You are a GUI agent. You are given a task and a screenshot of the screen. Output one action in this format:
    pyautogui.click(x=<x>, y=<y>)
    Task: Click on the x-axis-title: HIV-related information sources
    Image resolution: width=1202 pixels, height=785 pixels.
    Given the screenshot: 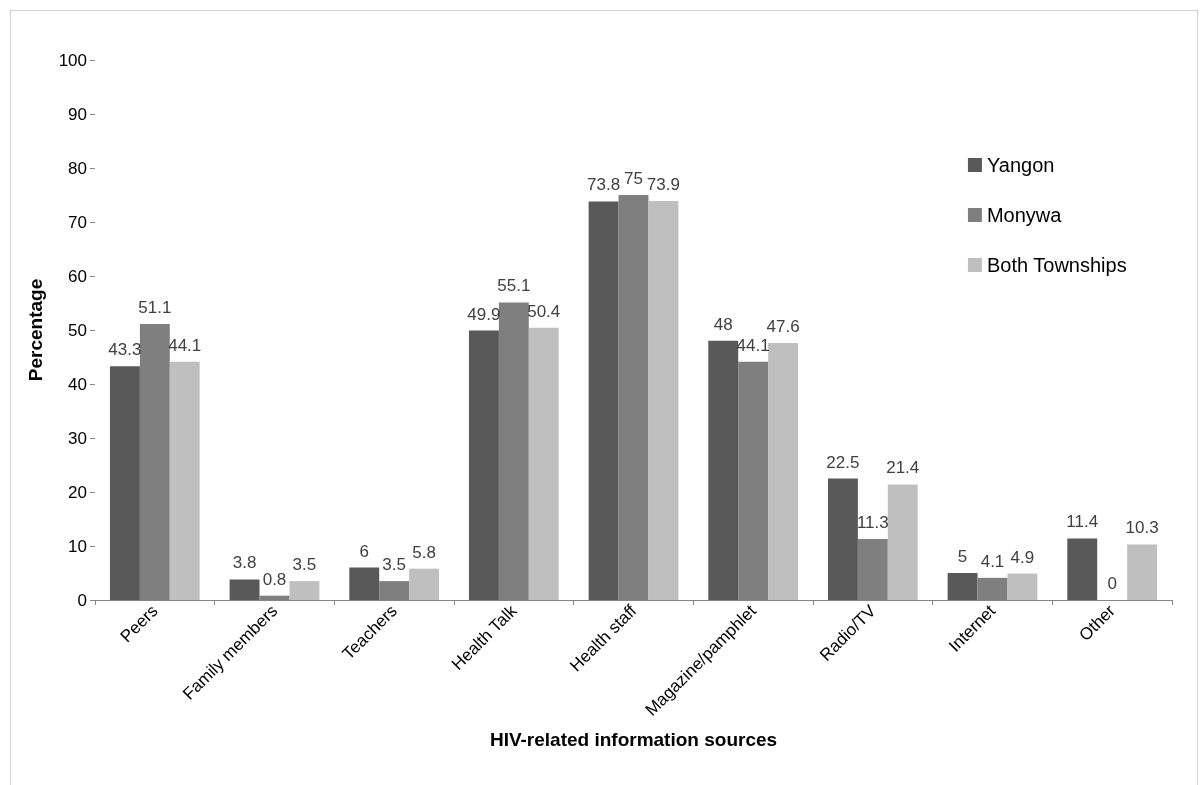 What is the action you would take?
    pyautogui.click(x=633, y=739)
    